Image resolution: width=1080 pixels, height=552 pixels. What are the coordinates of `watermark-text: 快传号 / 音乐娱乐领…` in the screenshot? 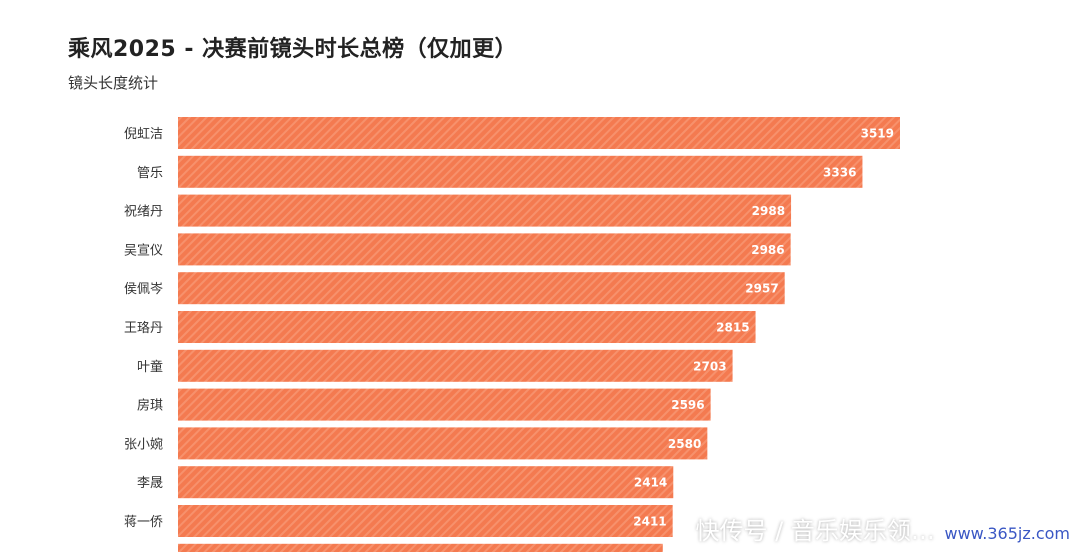 It's located at (815, 531).